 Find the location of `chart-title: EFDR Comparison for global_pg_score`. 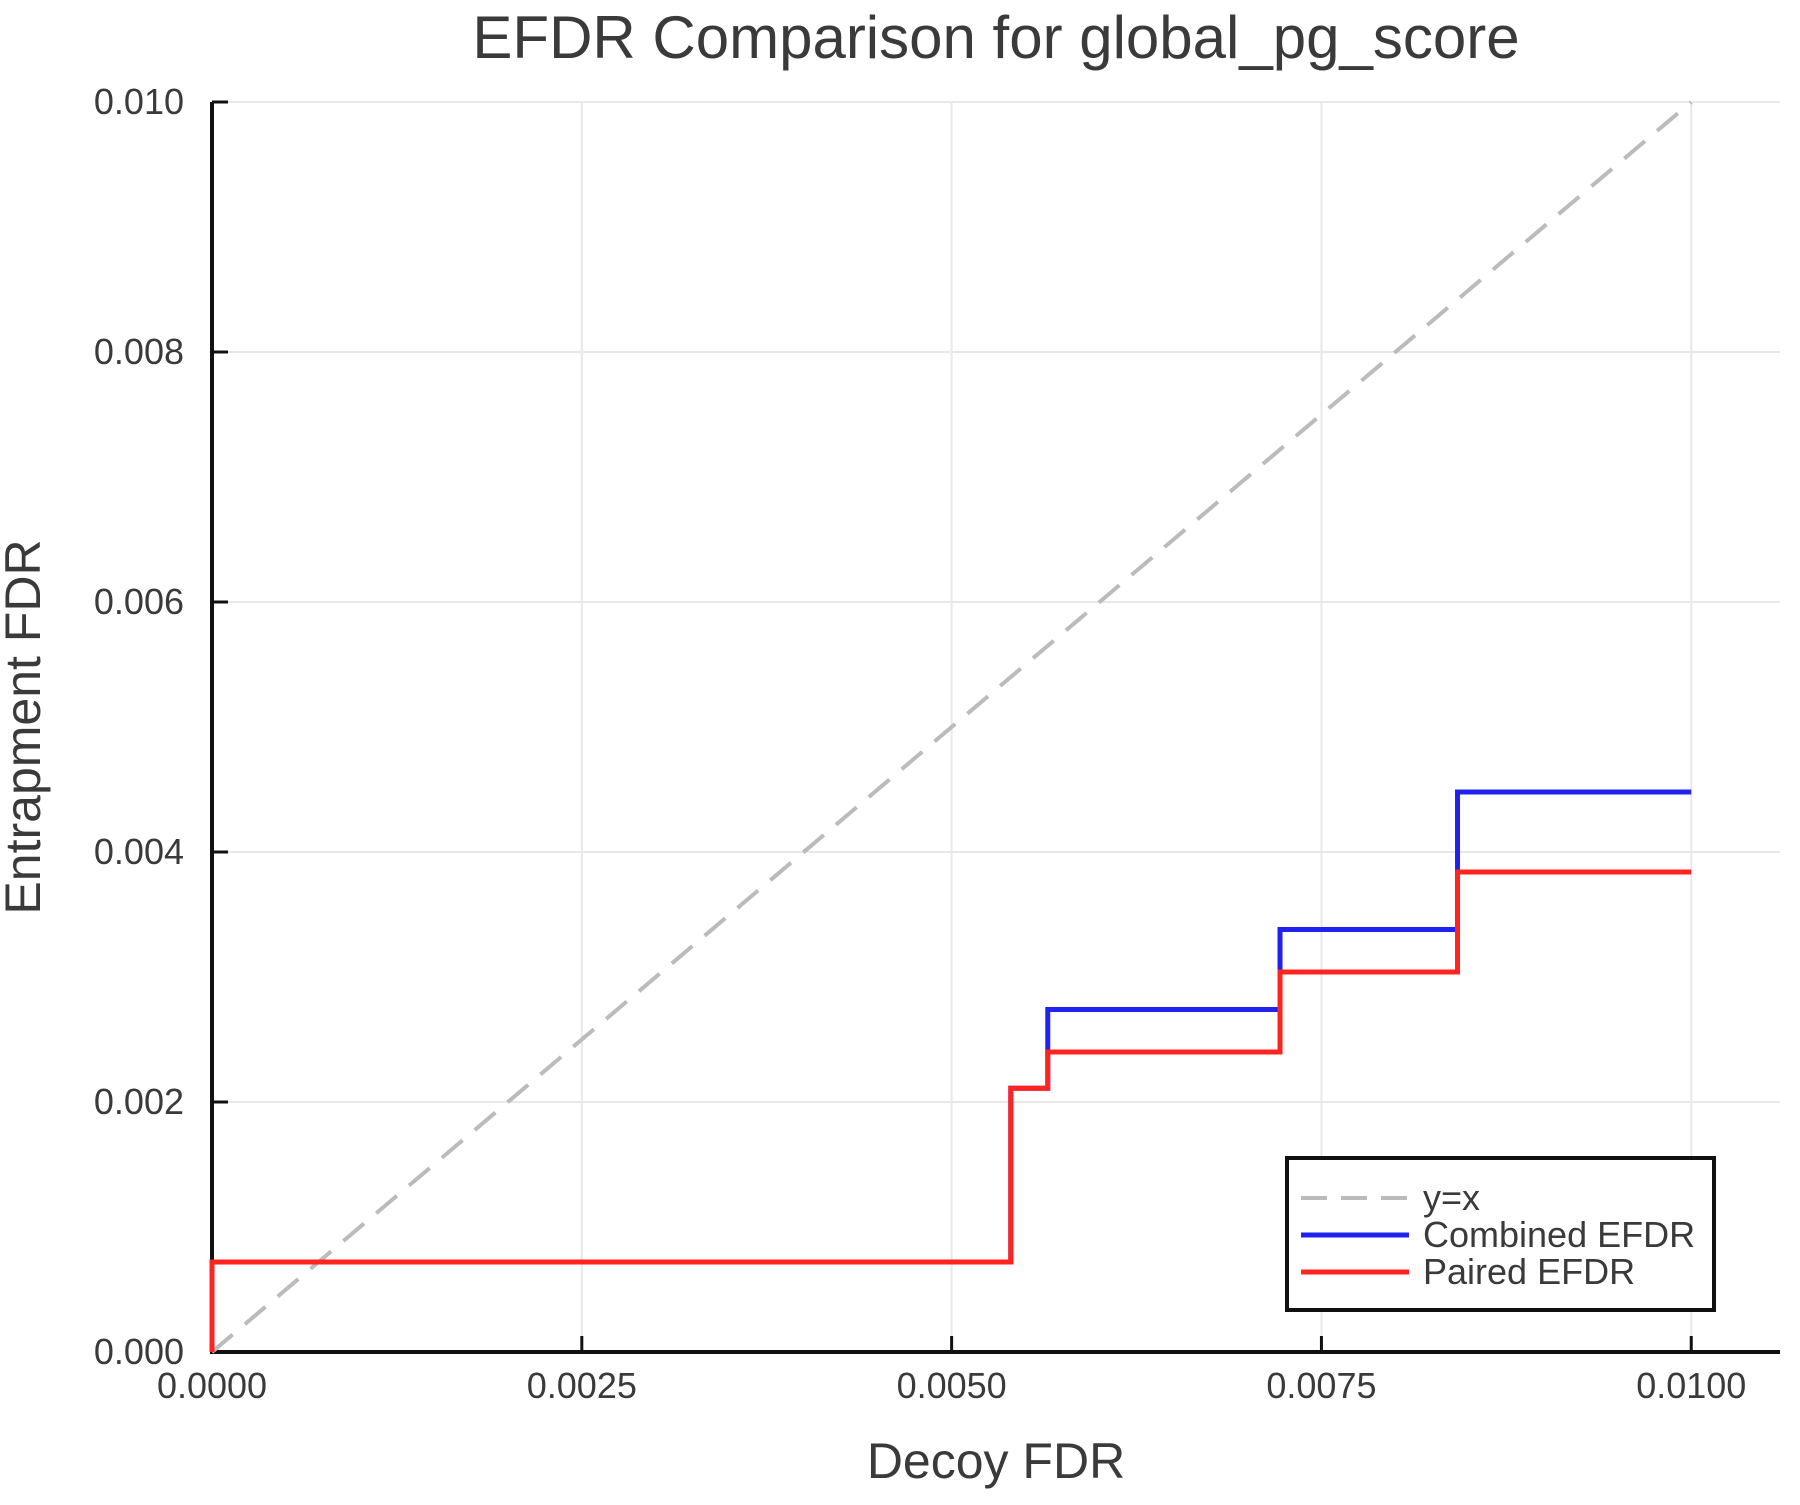

chart-title: EFDR Comparison for global_pg_score is located at coordinates (995, 37).